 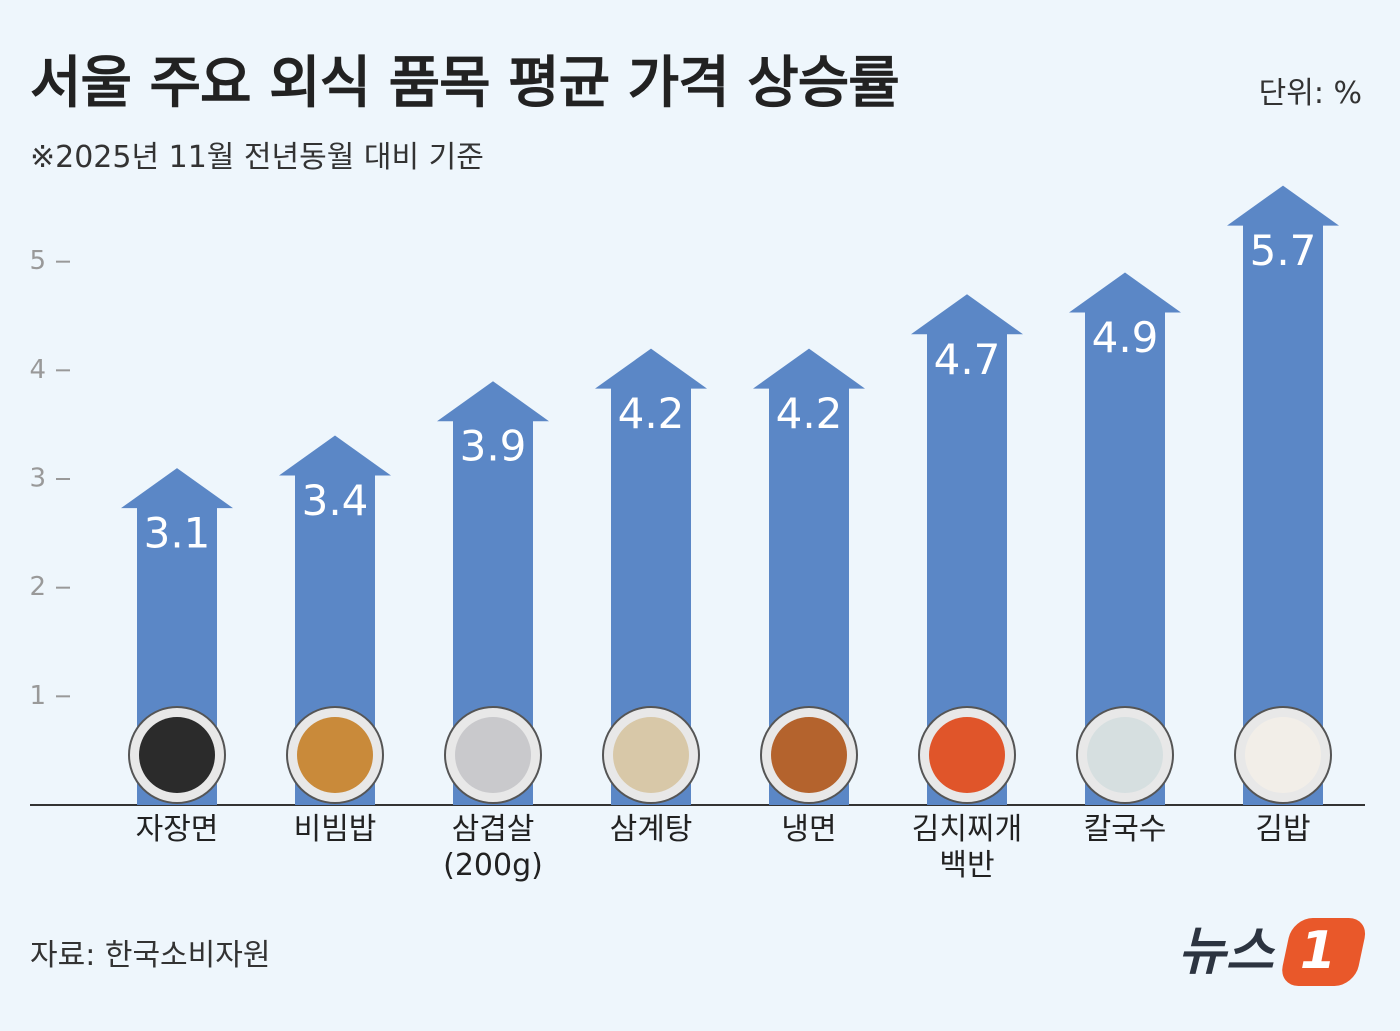 What do you see at coordinates (177, 533) in the screenshot?
I see `value-label: 3.1` at bounding box center [177, 533].